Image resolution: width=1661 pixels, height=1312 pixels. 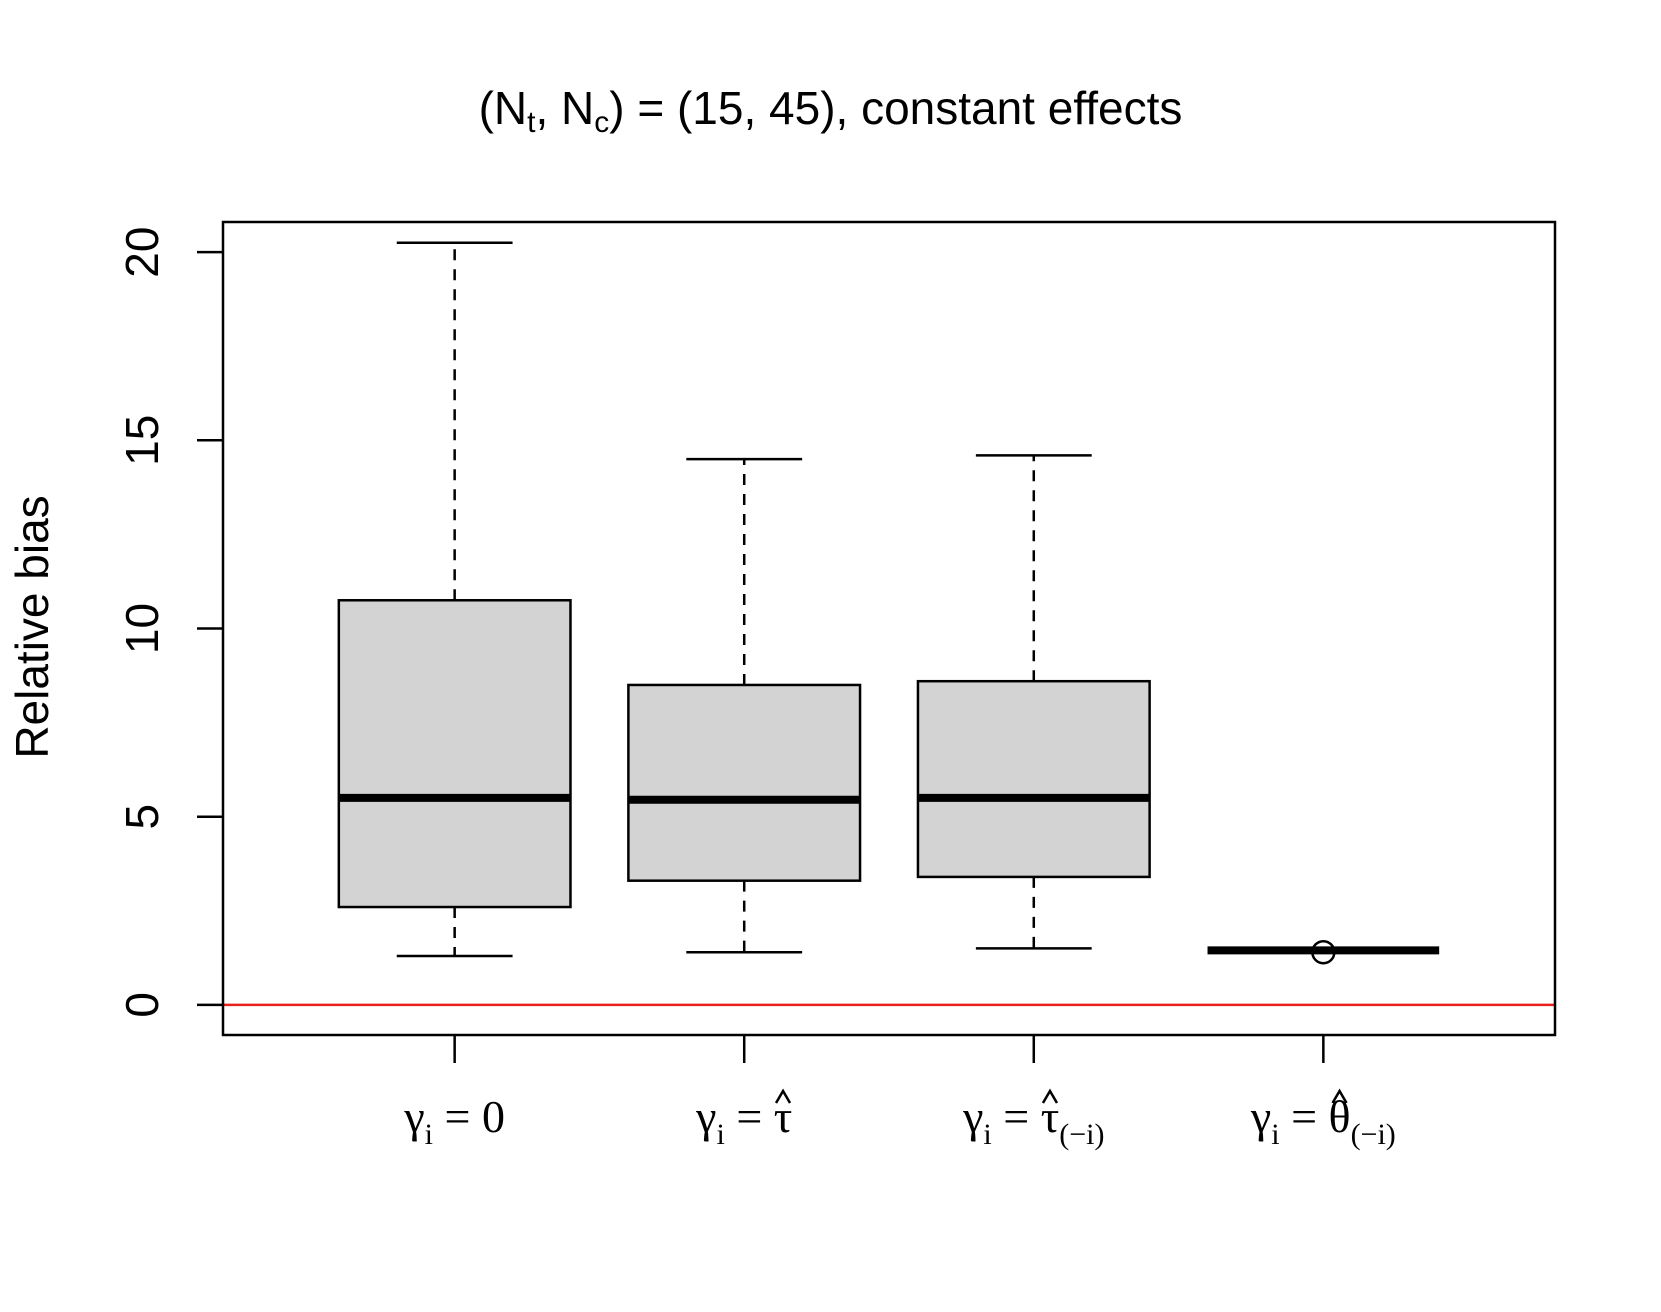 I want to click on chart-title: (Nt, Nc) = (15, 45), constant effects, so click(x=830, y=110).